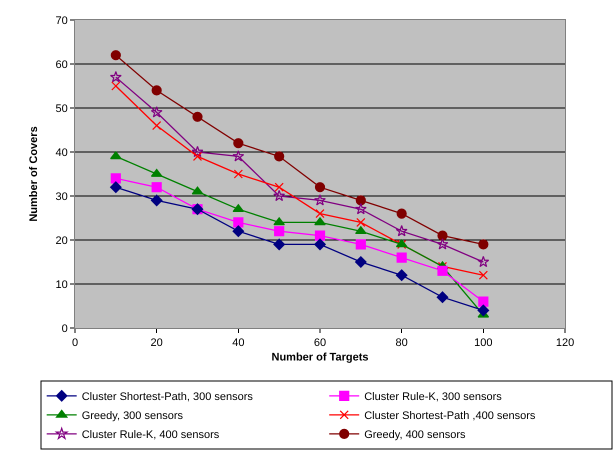  I want to click on x-tick-label: 80, so click(402, 343).